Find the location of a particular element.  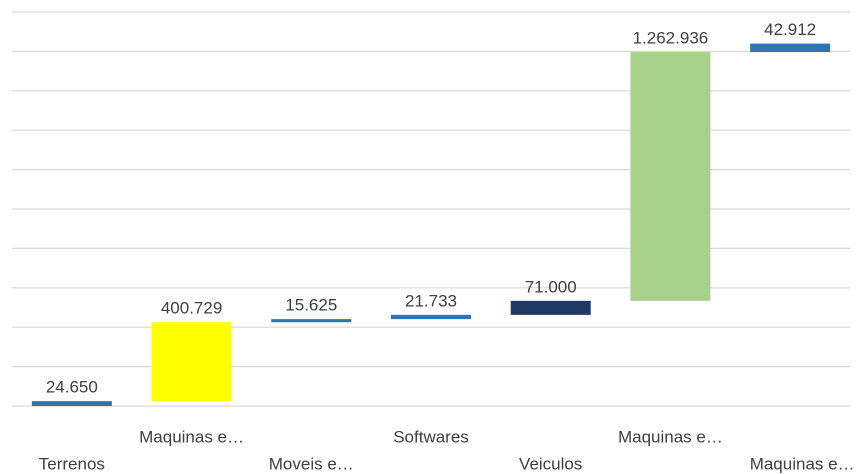

value-label: 71.000 is located at coordinates (551, 286).